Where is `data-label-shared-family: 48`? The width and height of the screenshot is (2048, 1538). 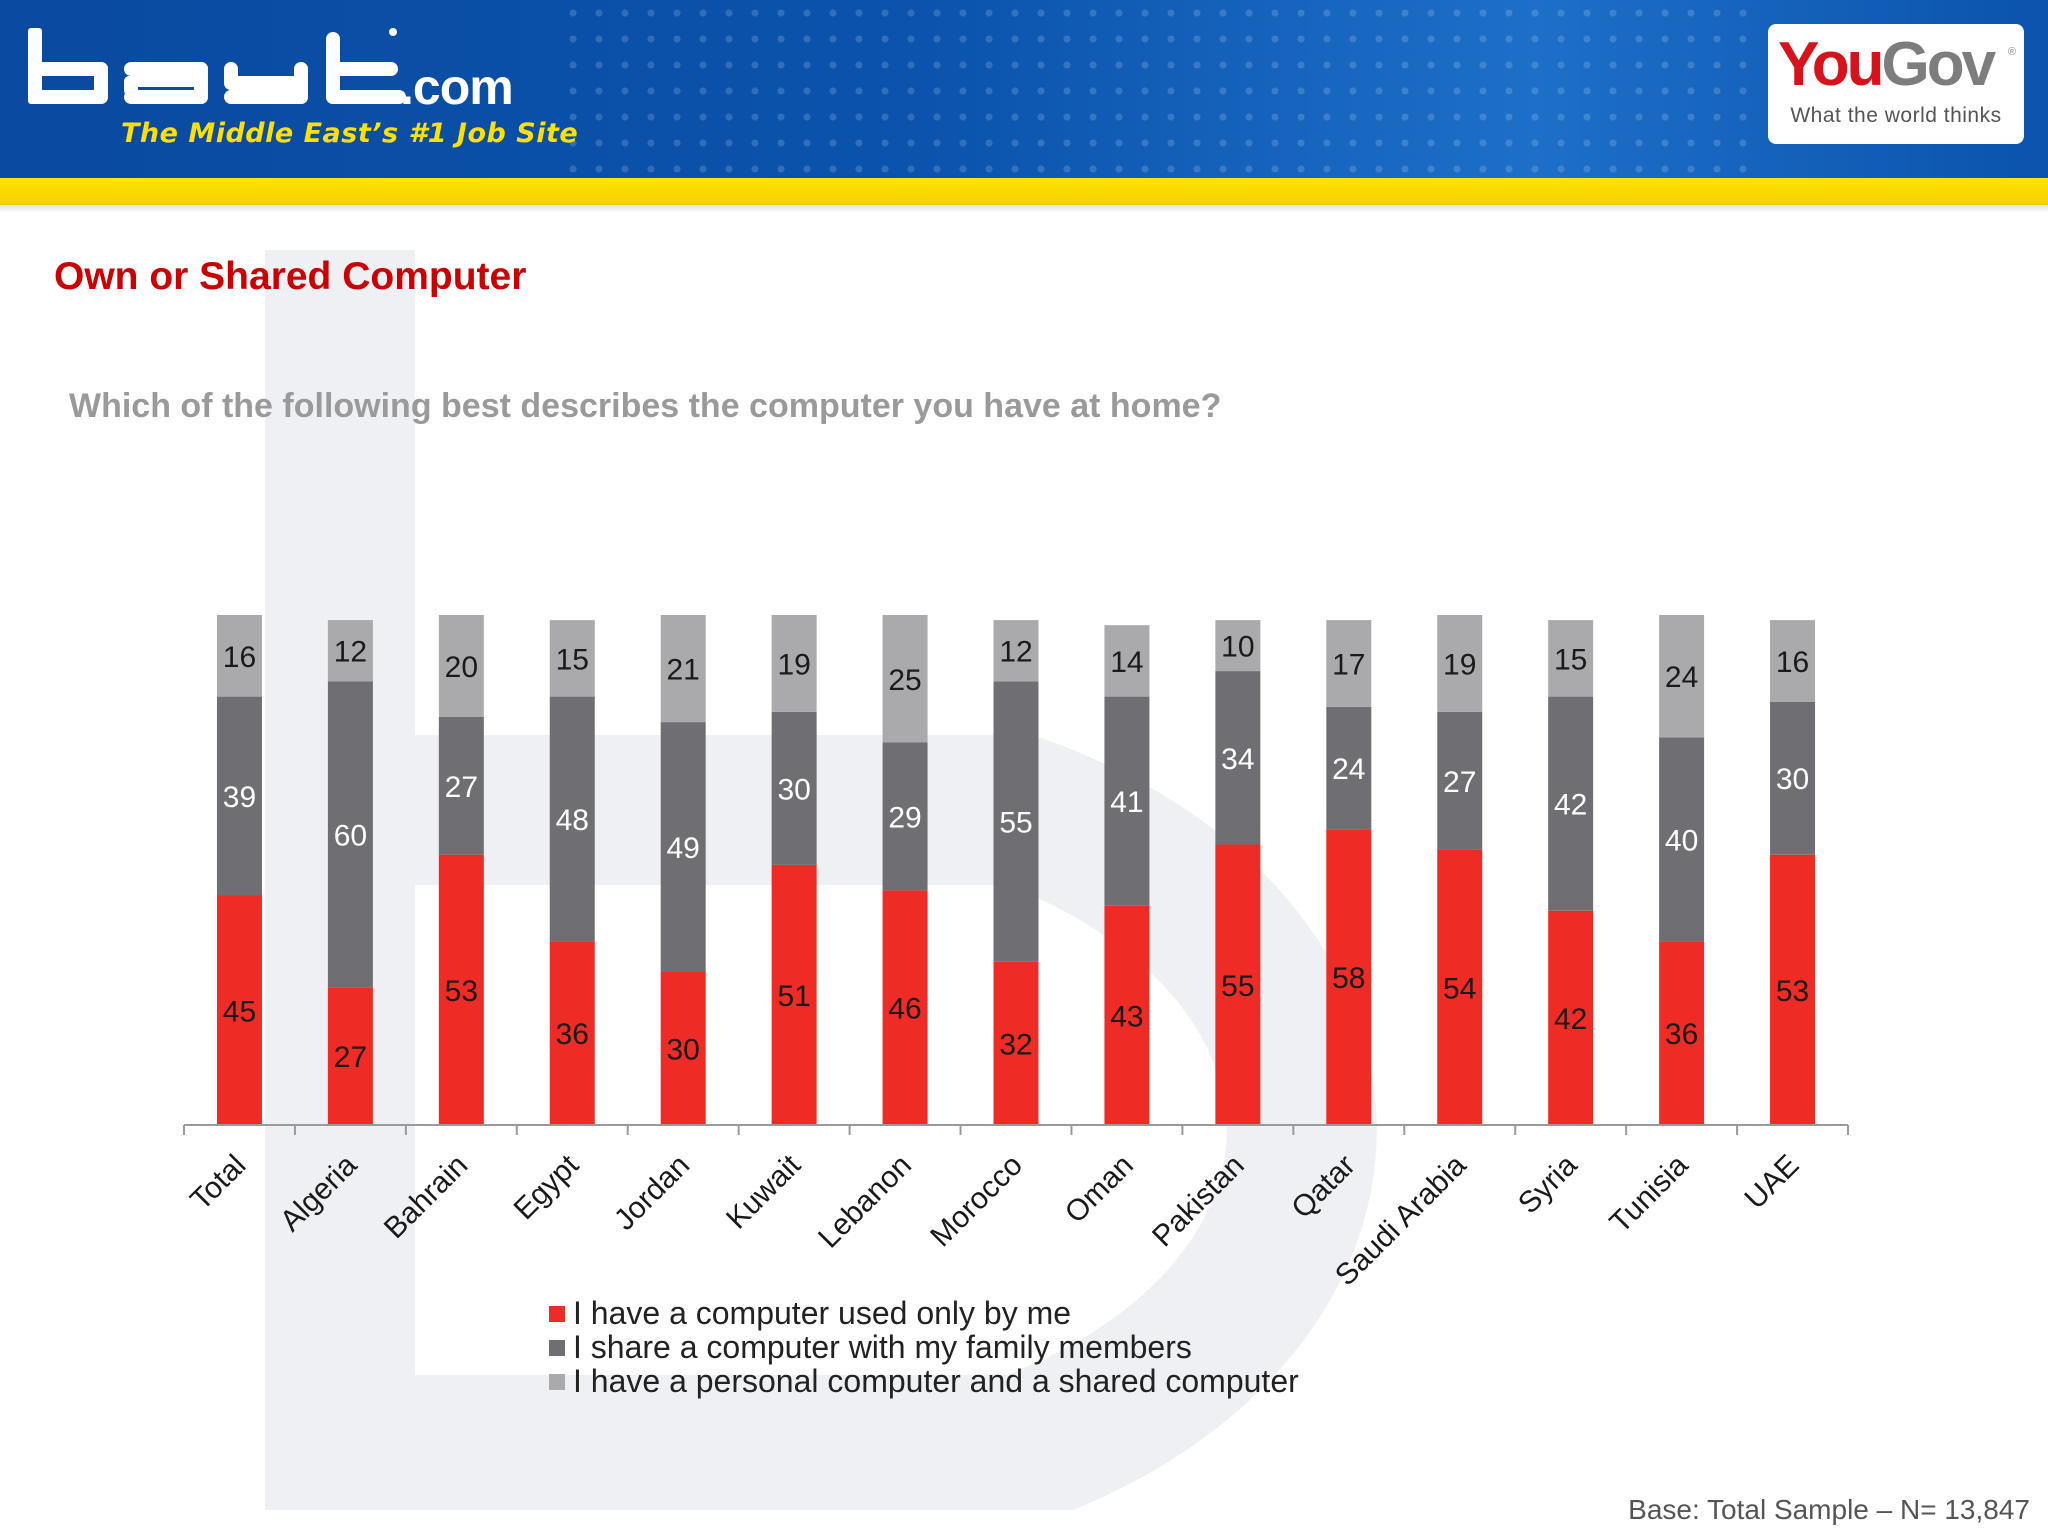 data-label-shared-family: 48 is located at coordinates (572, 820).